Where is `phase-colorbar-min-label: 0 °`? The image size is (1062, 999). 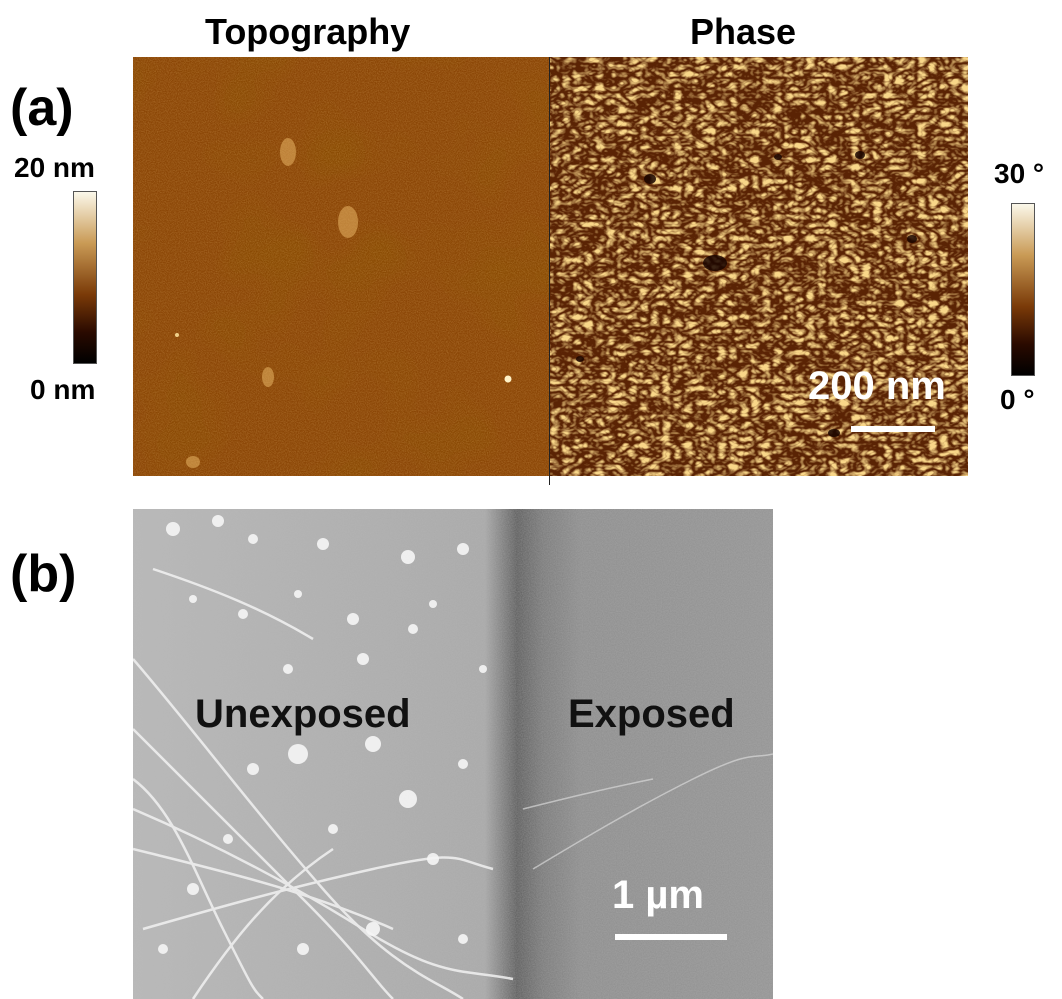 phase-colorbar-min-label: 0 ° is located at coordinates (1017, 399).